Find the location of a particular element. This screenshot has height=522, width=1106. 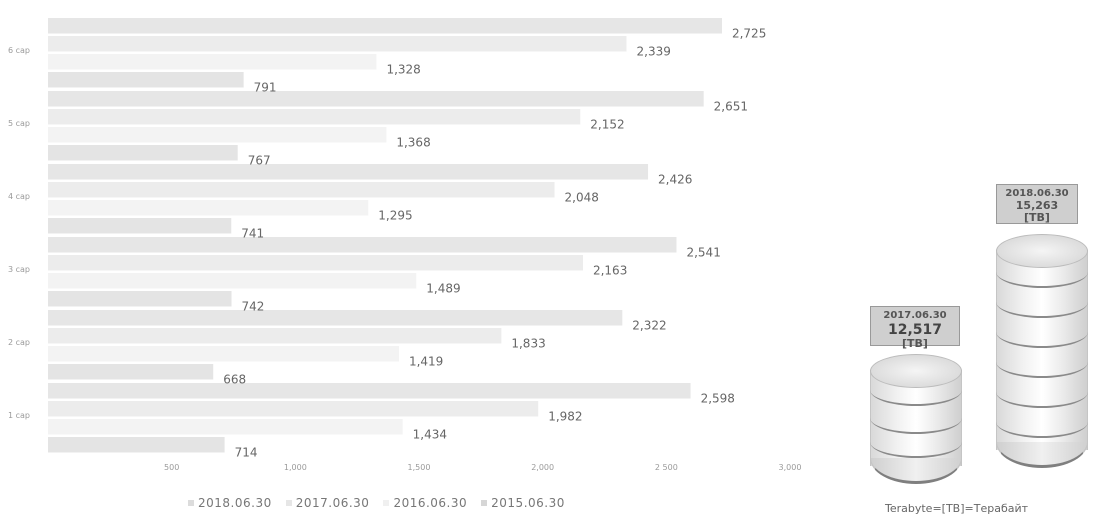

capacity-value-2017: 12,517 [TB] is located at coordinates (915, 336).